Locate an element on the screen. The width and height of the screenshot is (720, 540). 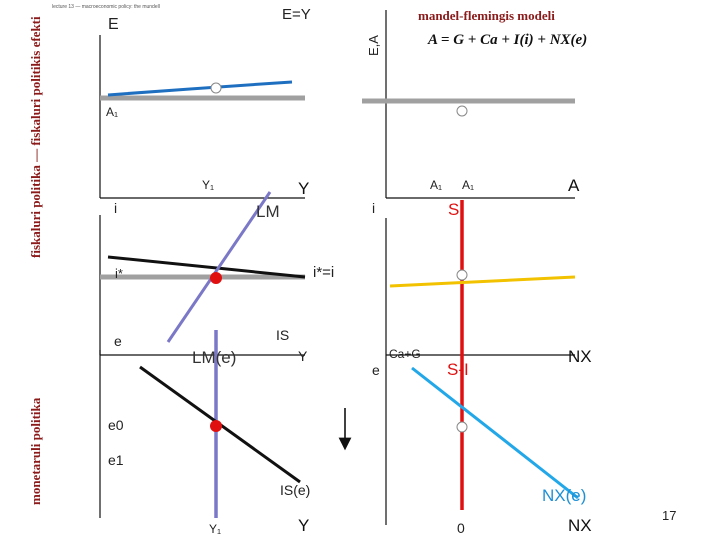
lm-curve is located at coordinates (219, 267).